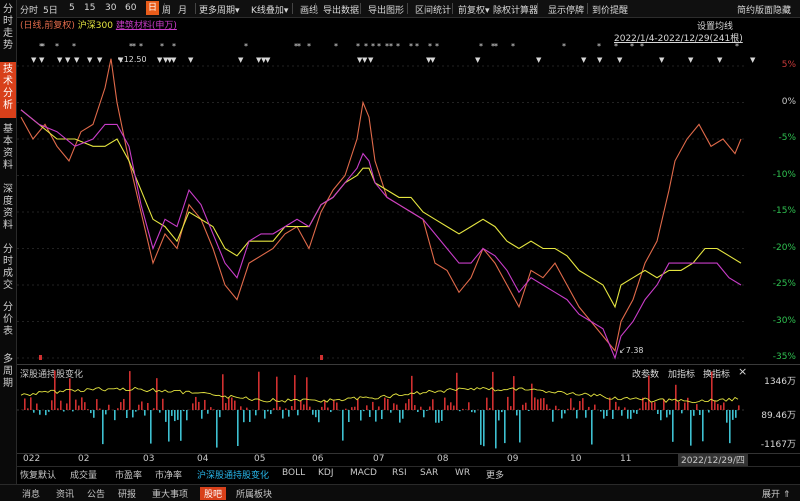  I want to click on hide-button: 隐藏, so click(782, 9).